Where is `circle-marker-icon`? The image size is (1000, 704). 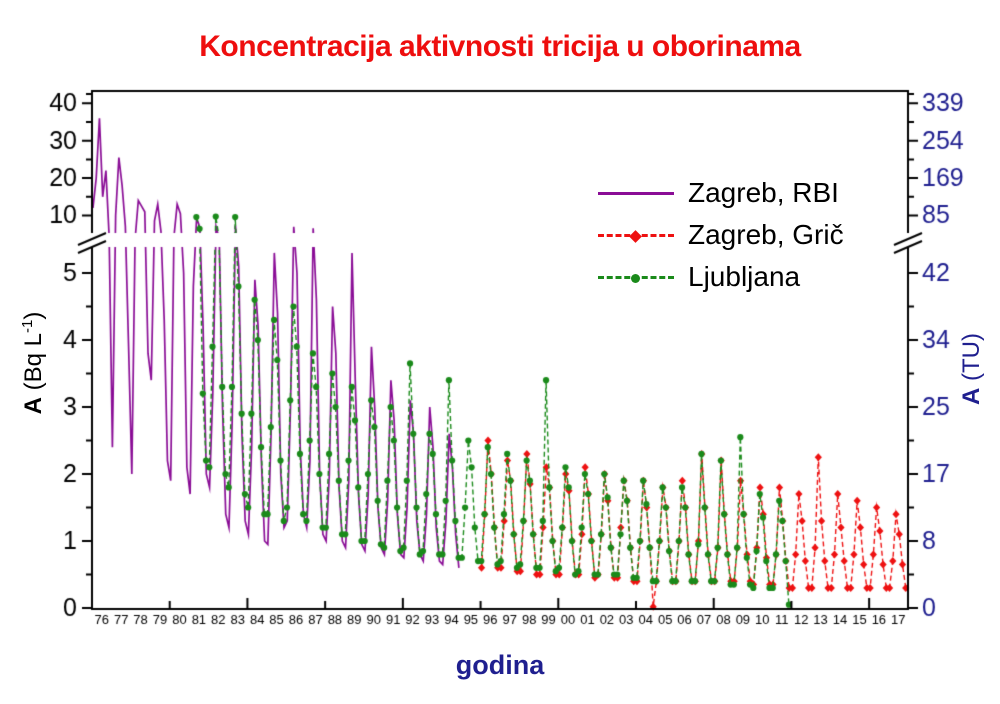
circle-marker-icon is located at coordinates (635, 278).